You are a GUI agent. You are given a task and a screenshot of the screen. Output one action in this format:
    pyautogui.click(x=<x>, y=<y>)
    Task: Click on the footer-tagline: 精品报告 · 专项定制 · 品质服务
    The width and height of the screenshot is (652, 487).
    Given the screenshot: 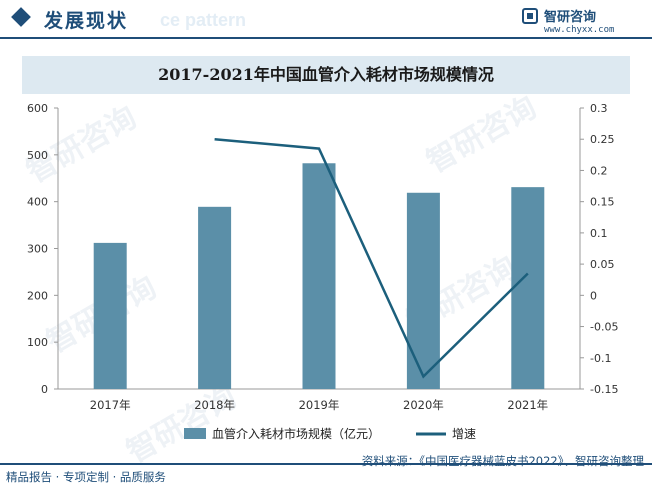 What is the action you would take?
    pyautogui.click(x=86, y=477)
    